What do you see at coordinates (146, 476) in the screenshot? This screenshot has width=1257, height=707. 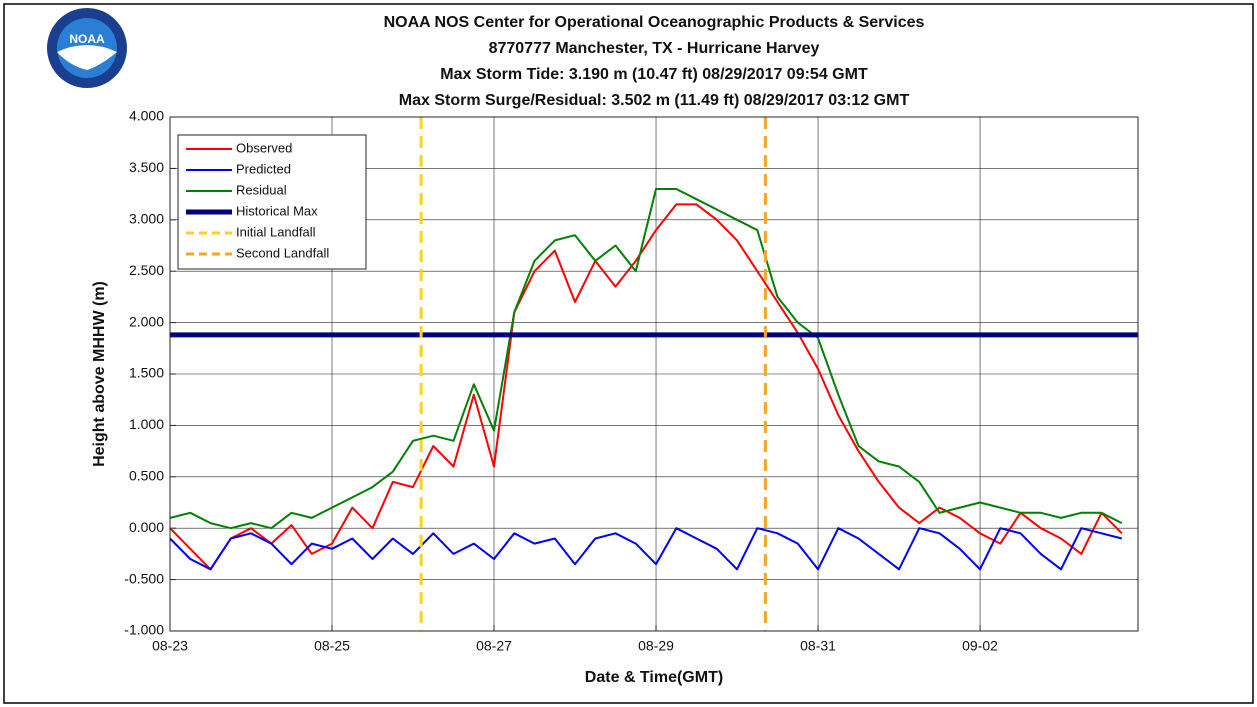 I see `y-tick-label: 0.500` at bounding box center [146, 476].